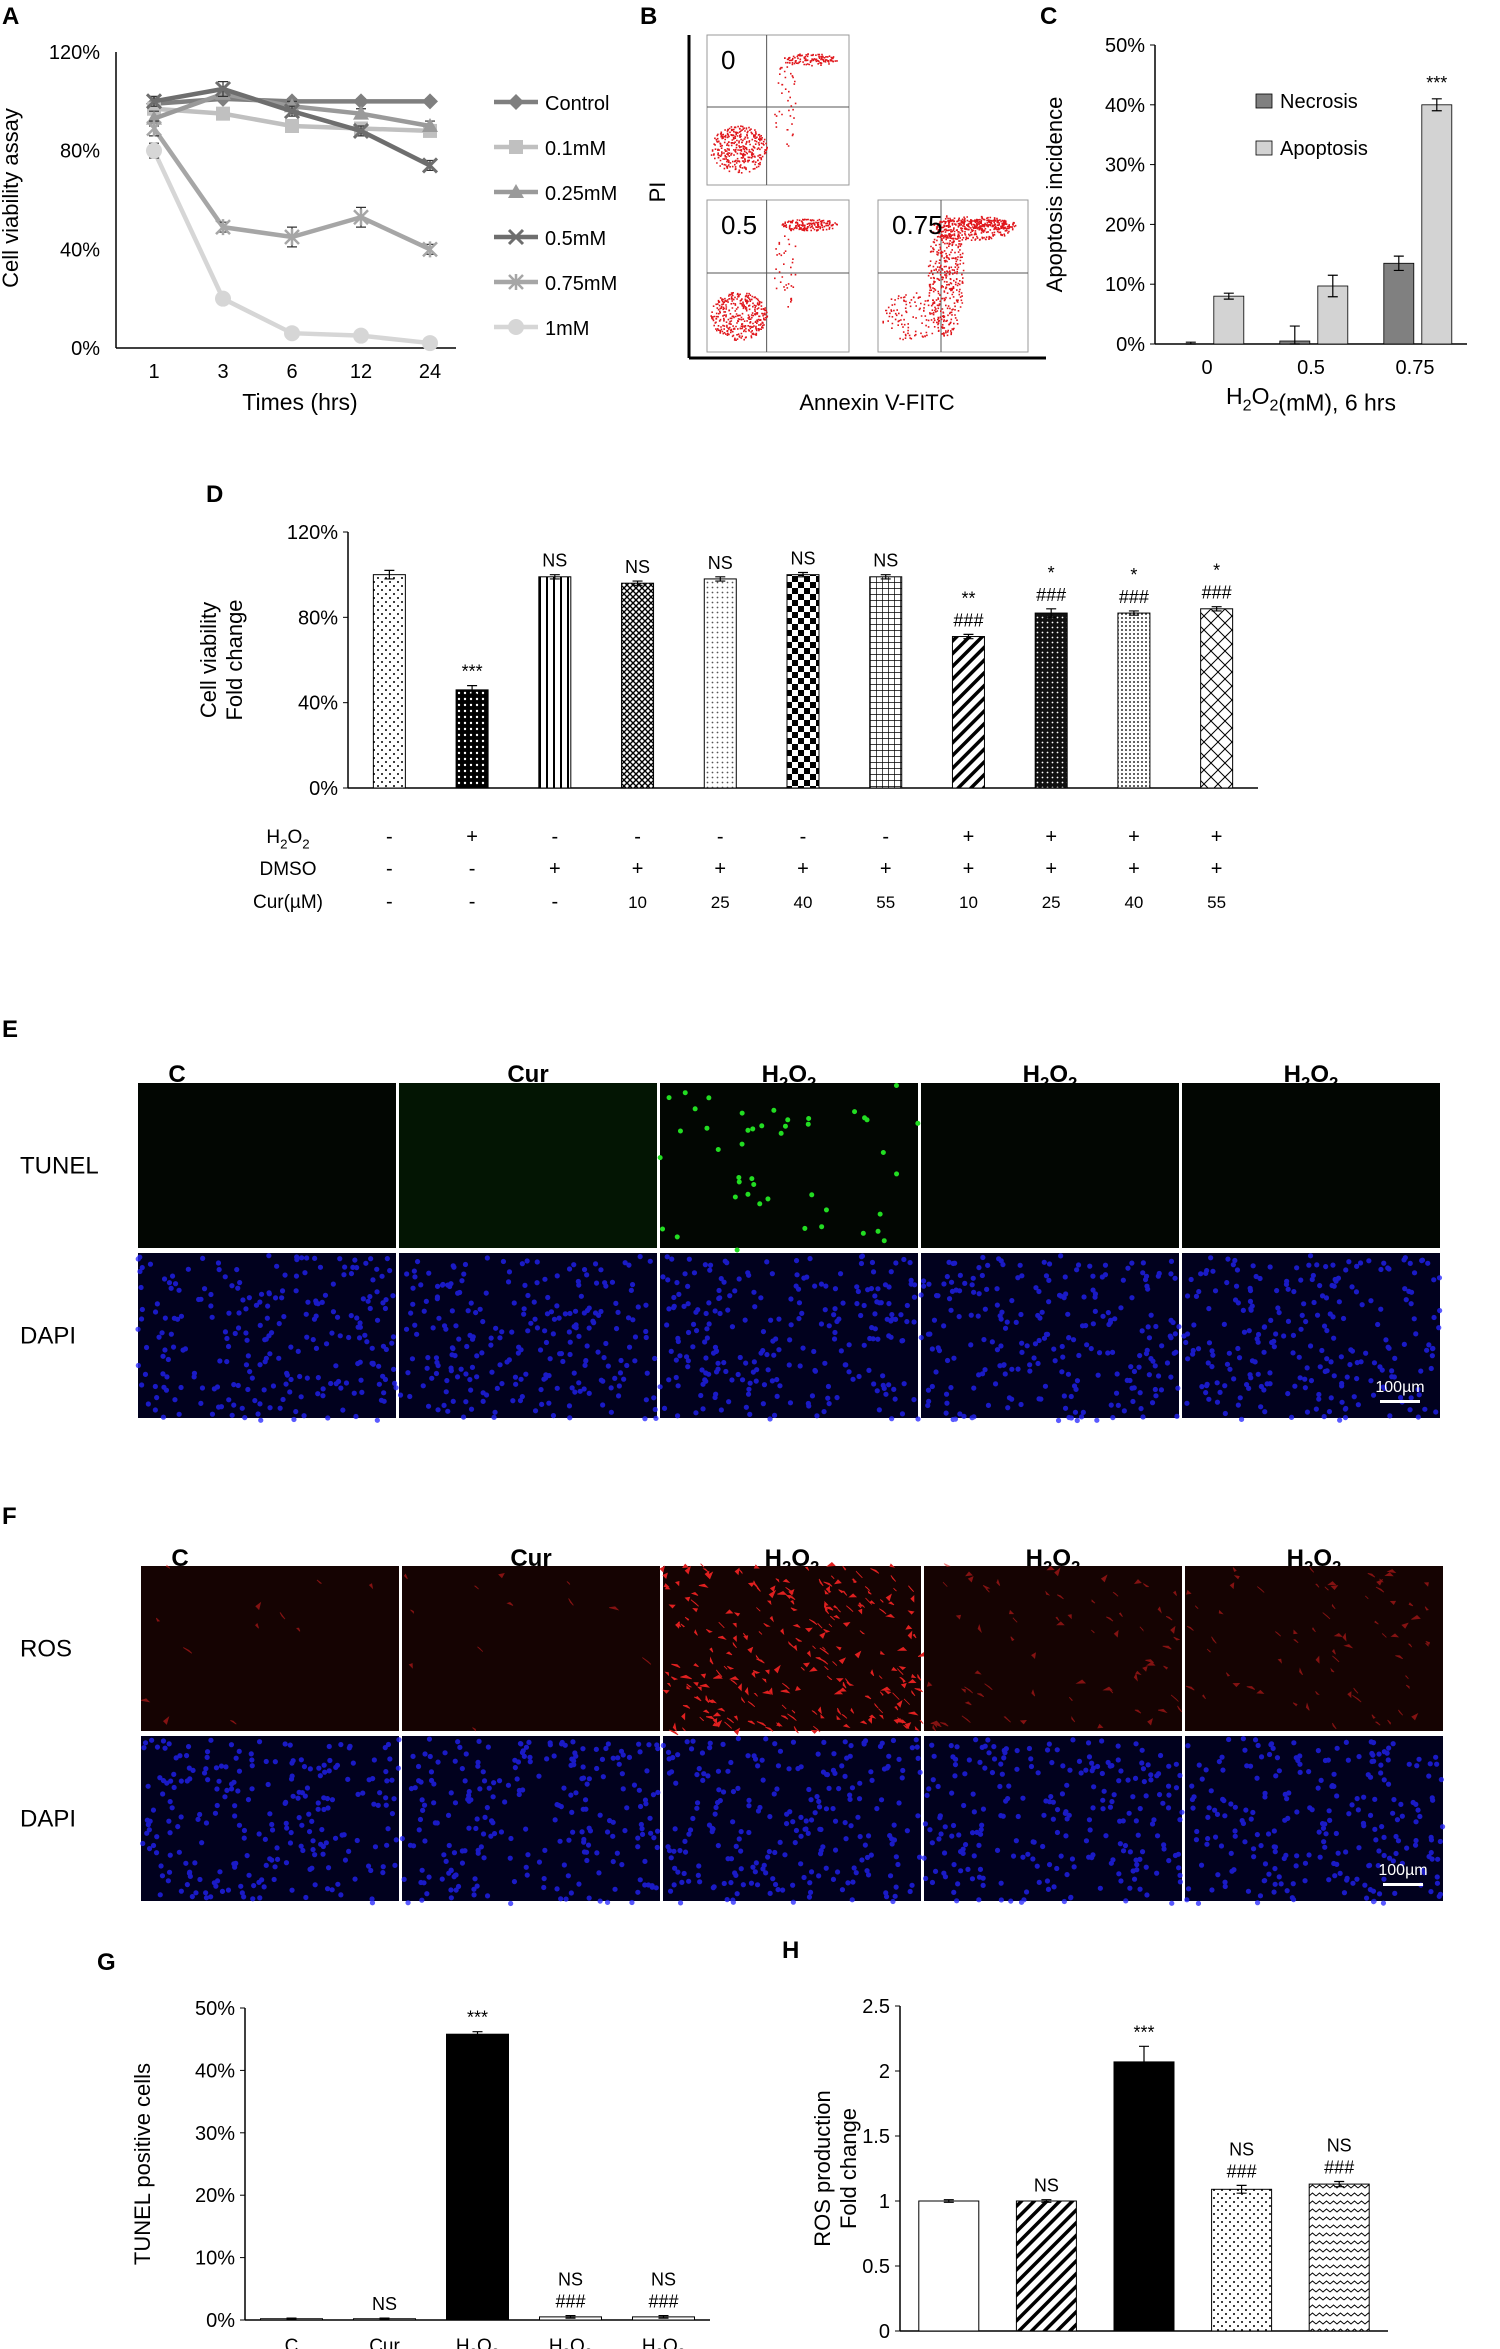 The height and width of the screenshot is (2349, 1500). I want to click on ylabel-chart-h: ROS production, so click(822, 2168).